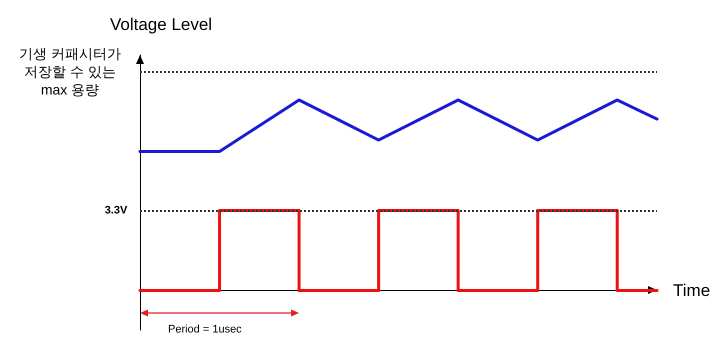 The width and height of the screenshot is (725, 350). What do you see at coordinates (161, 24) in the screenshot?
I see `y-axis-title: Voltage Level` at bounding box center [161, 24].